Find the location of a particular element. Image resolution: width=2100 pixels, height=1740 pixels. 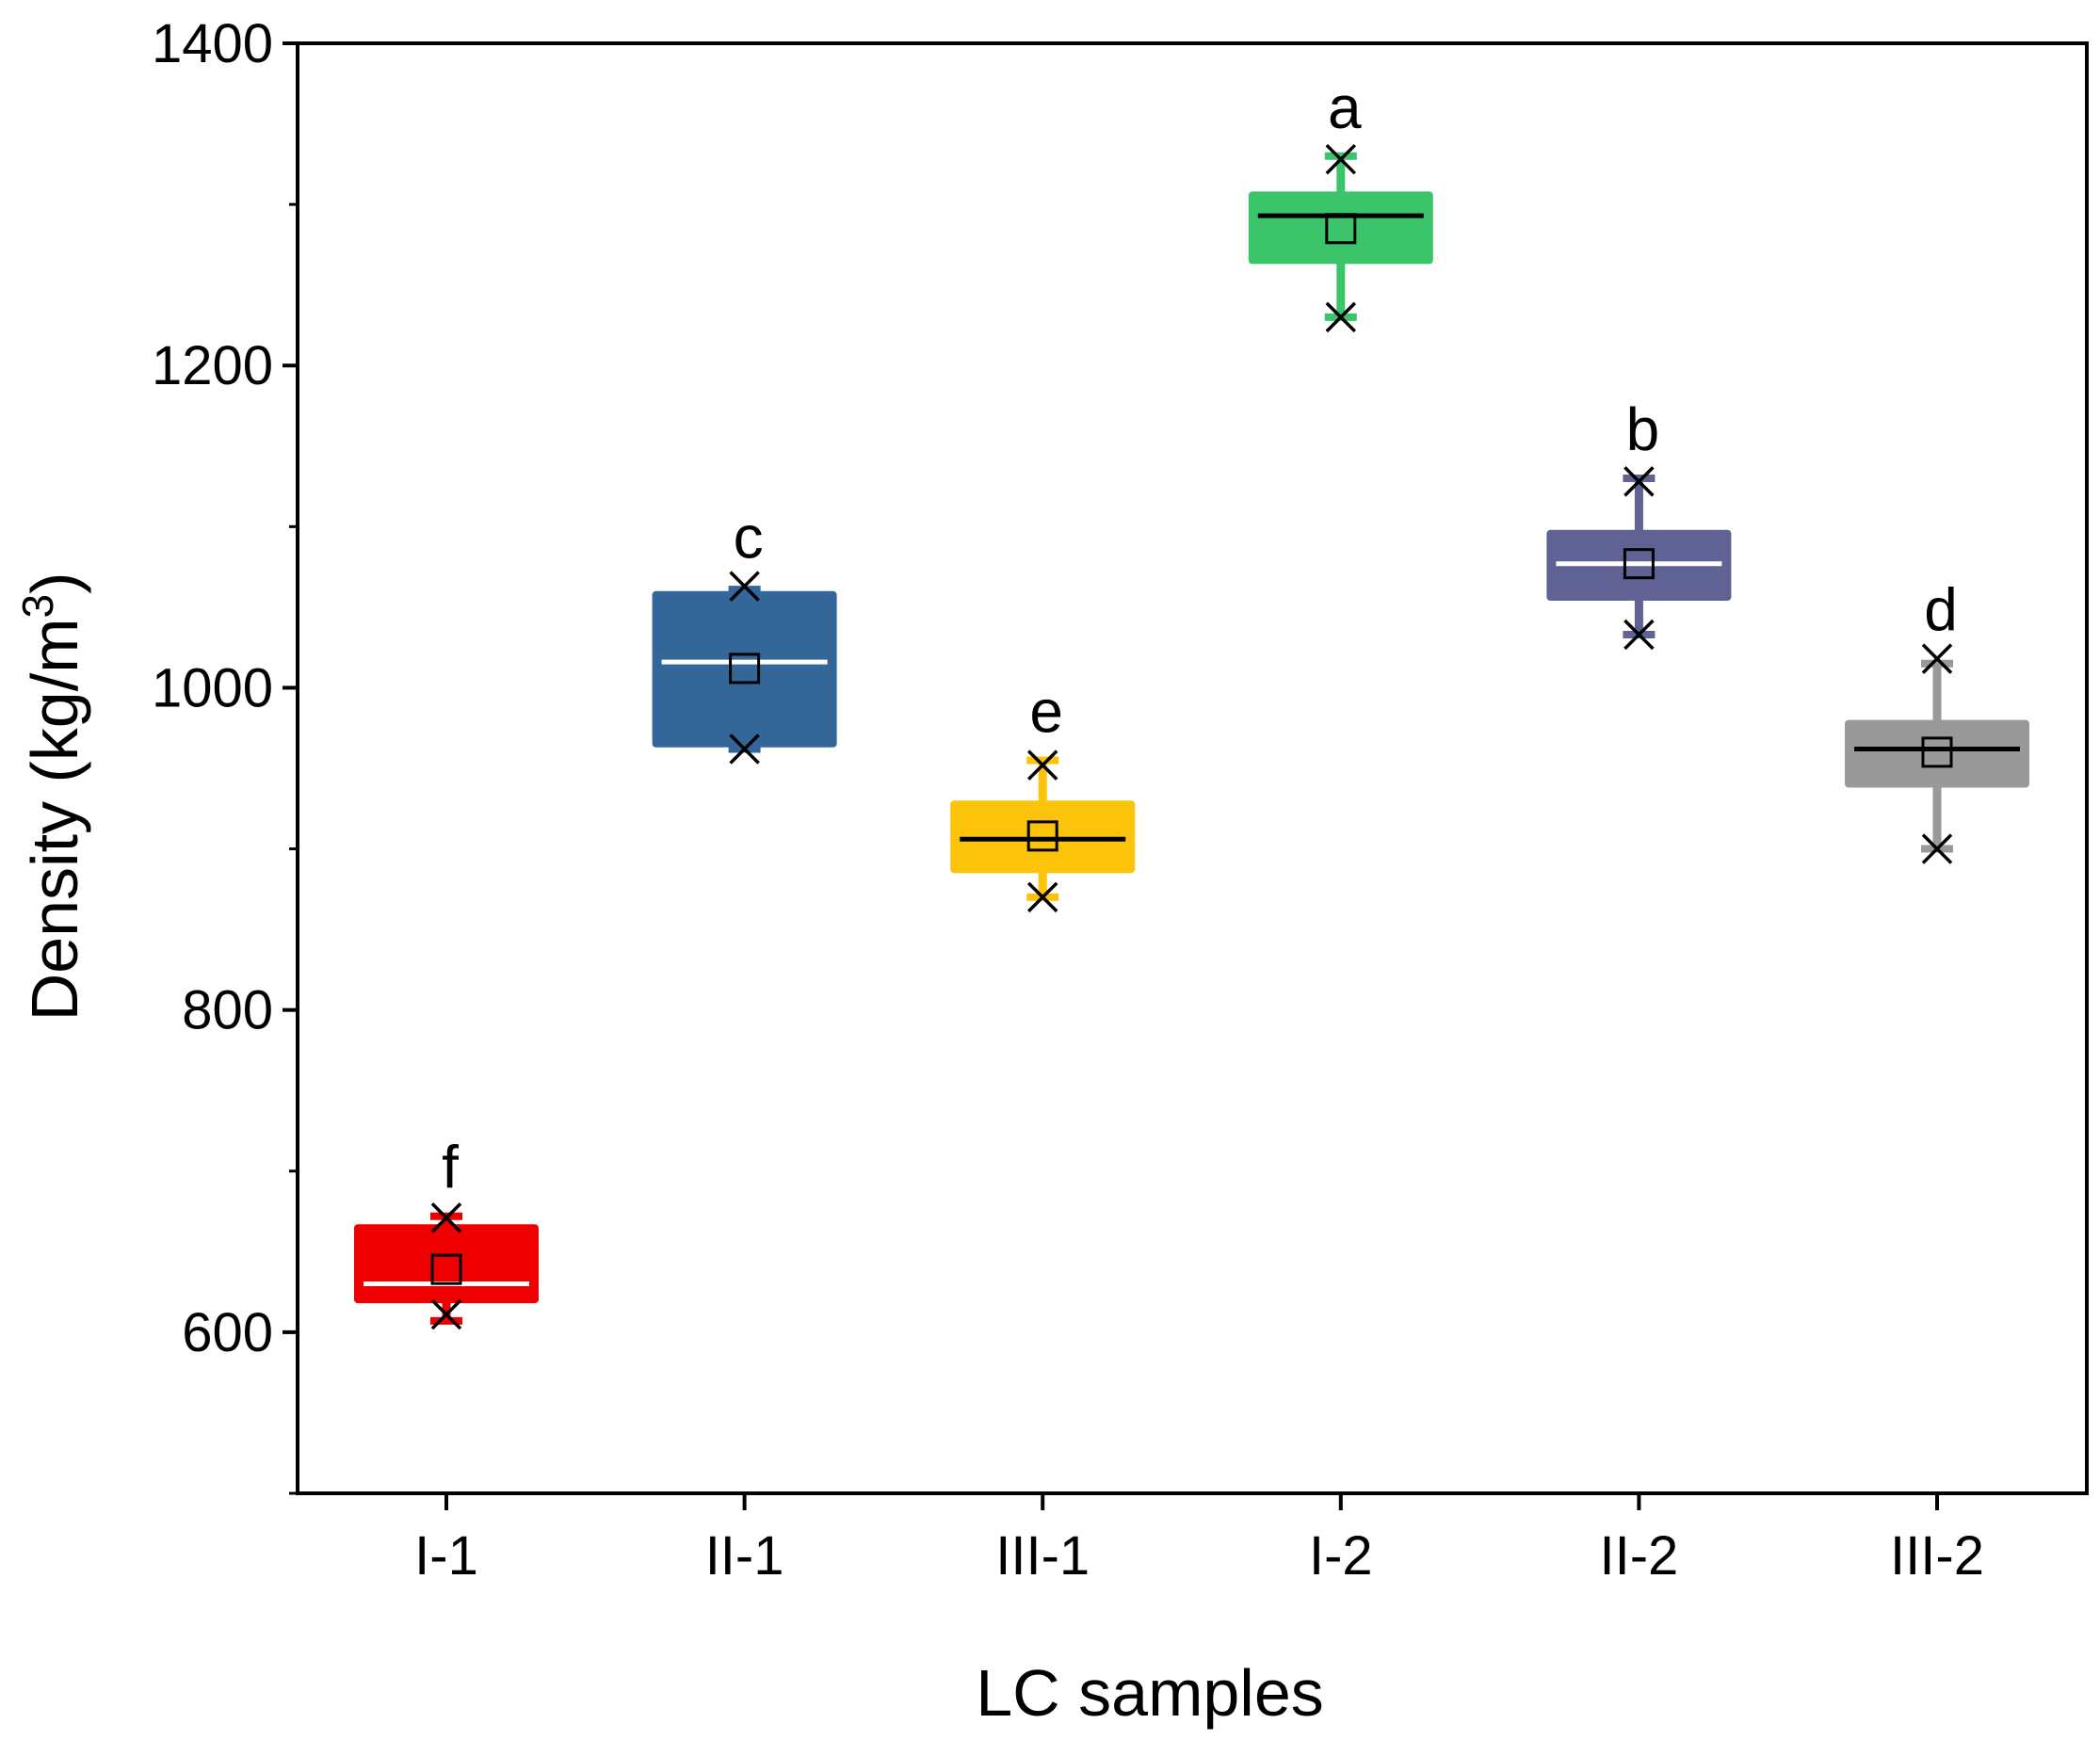

y-axis-title: Density (kg/m3) is located at coordinates (52, 797).